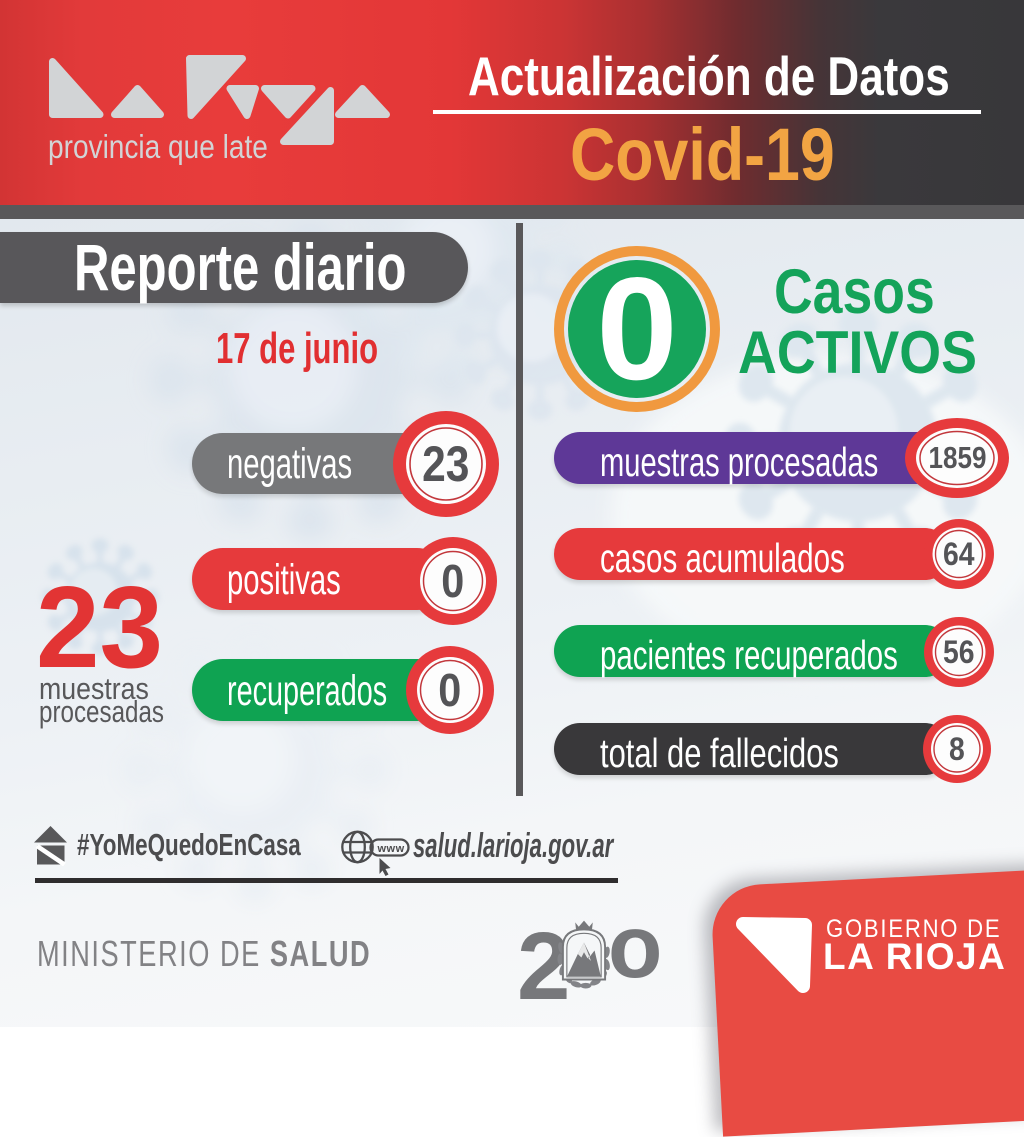 The height and width of the screenshot is (1137, 1024). What do you see at coordinates (391, 849) in the screenshot?
I see `svg-text: www` at bounding box center [391, 849].